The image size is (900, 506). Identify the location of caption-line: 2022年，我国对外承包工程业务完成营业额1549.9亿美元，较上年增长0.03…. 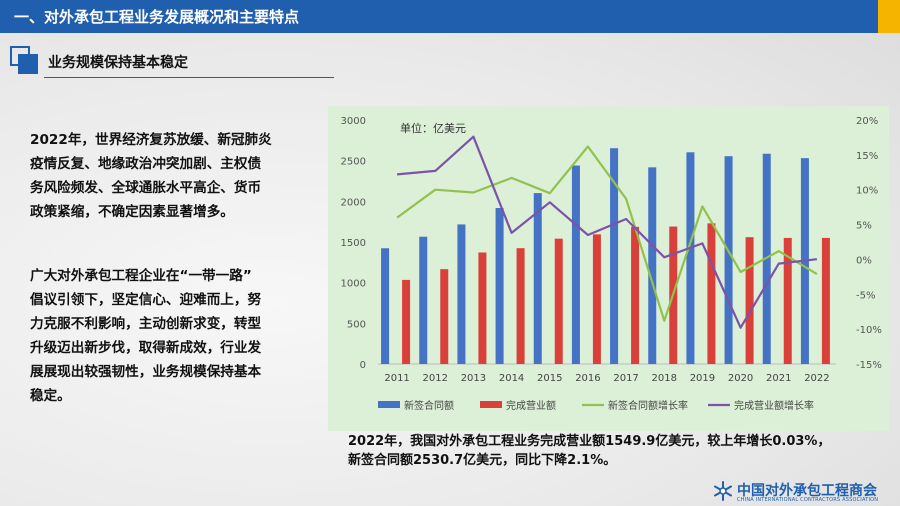
(589, 441).